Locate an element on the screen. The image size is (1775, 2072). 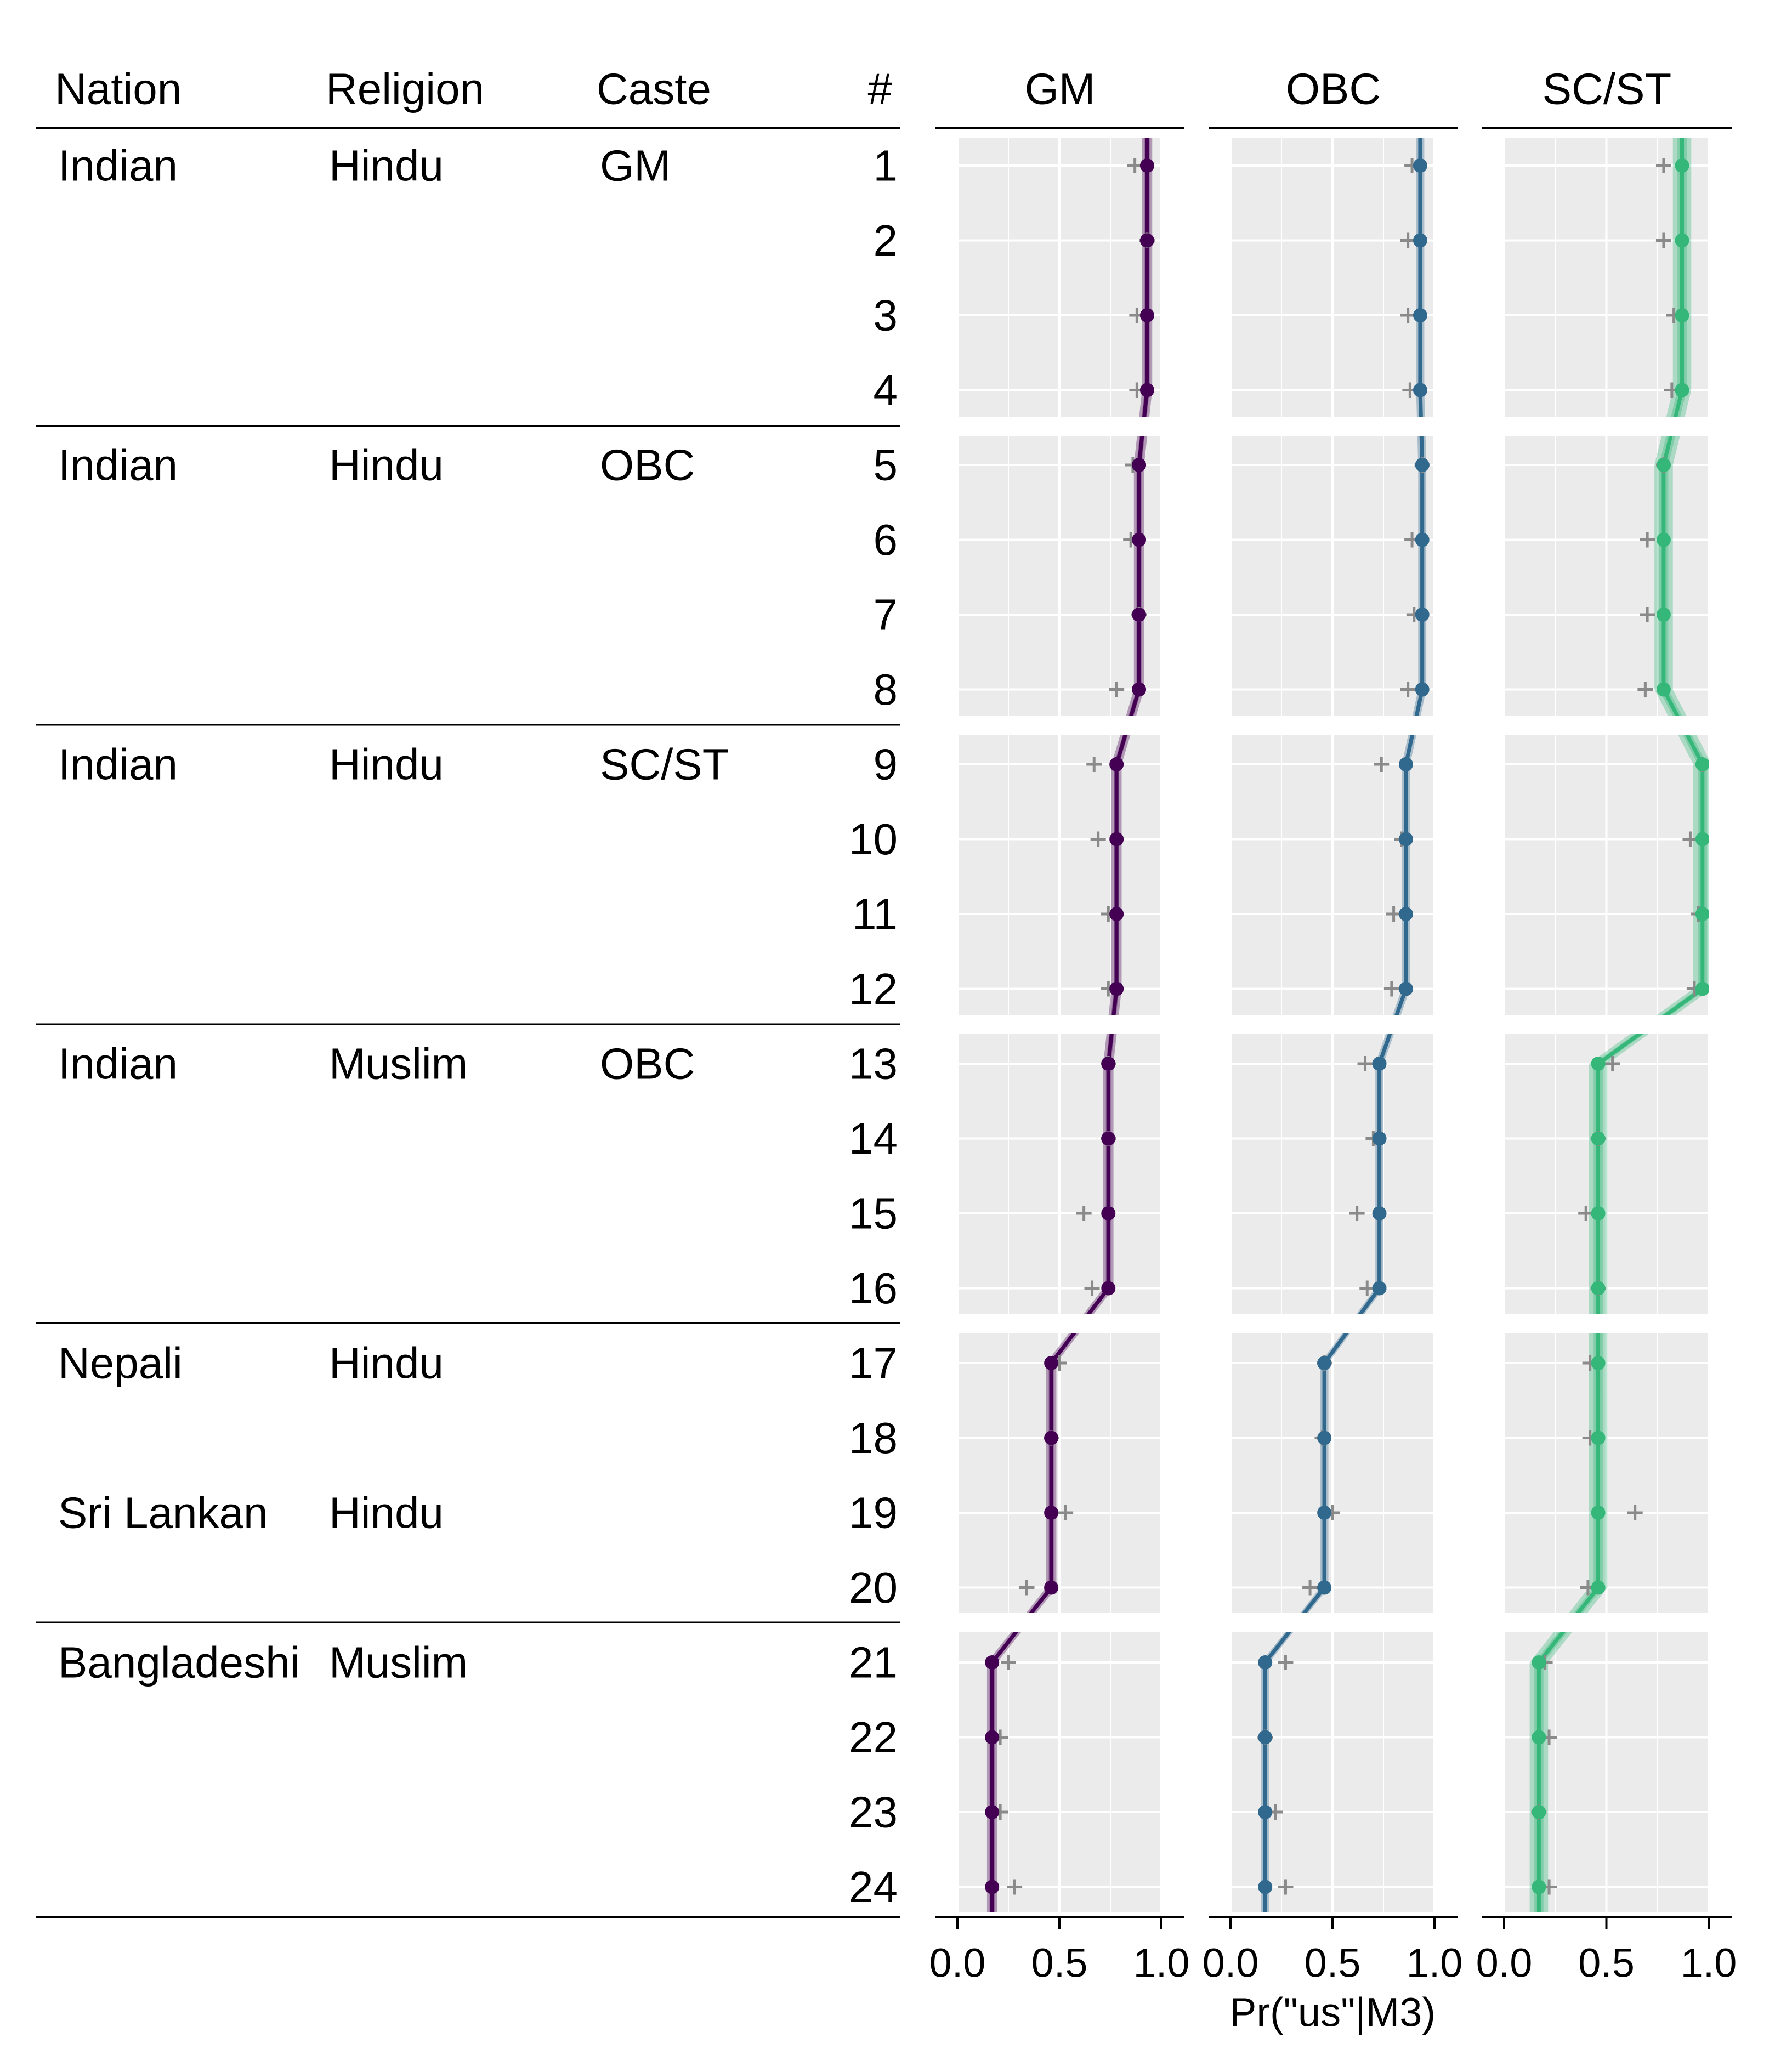
row-number: 20 is located at coordinates (873, 1587).